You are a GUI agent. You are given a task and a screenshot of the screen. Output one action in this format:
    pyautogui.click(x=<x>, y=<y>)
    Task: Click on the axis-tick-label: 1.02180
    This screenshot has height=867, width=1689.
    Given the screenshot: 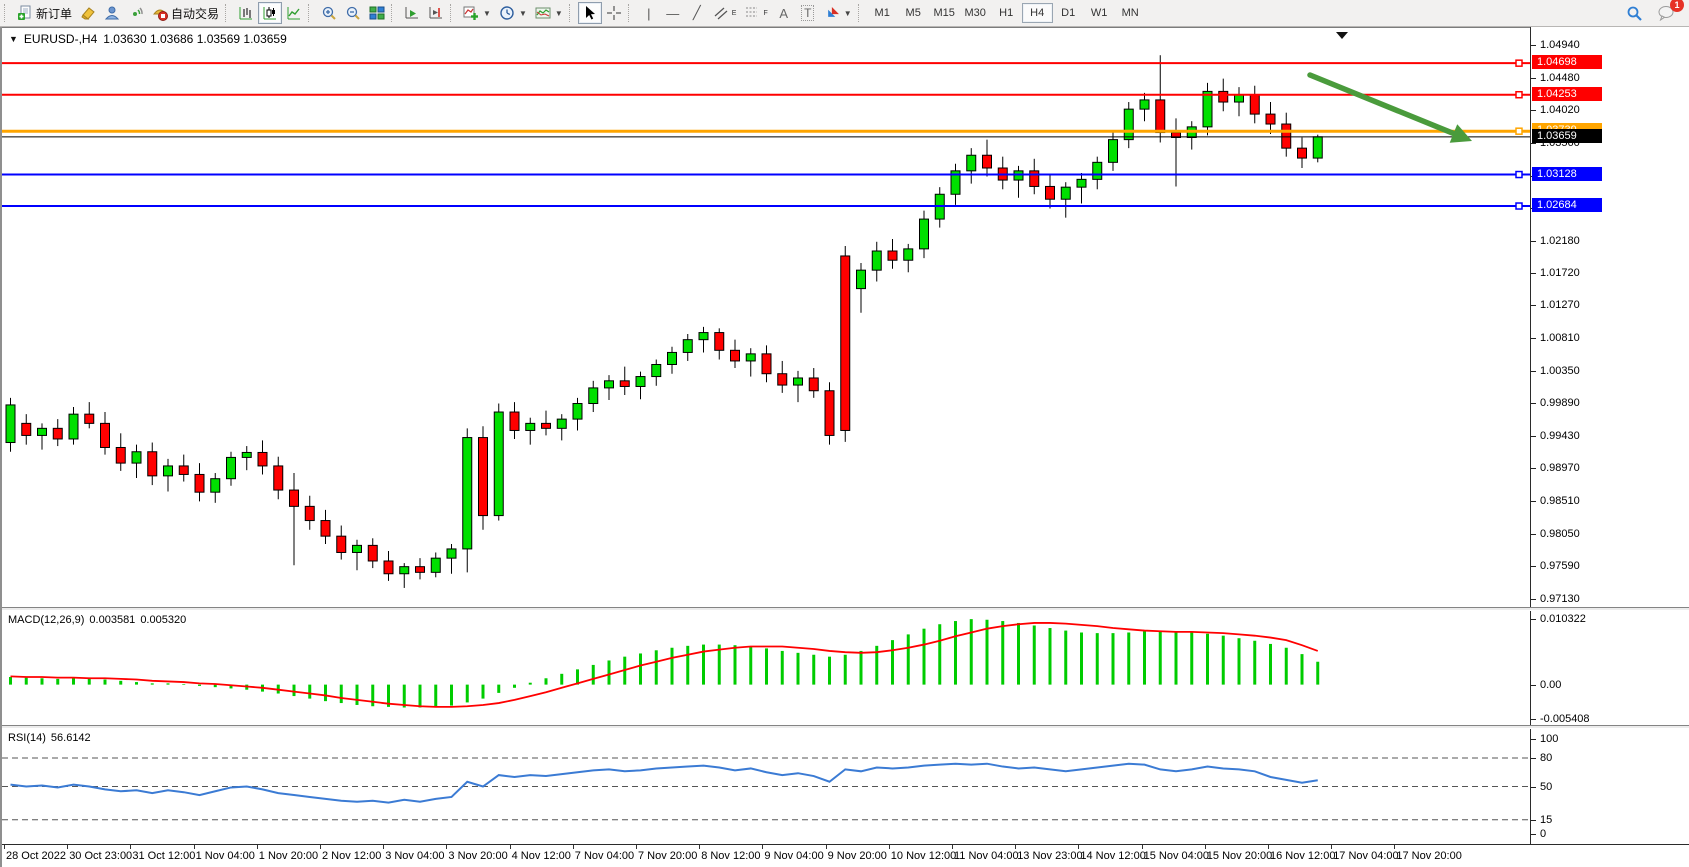 What is the action you would take?
    pyautogui.click(x=1560, y=240)
    